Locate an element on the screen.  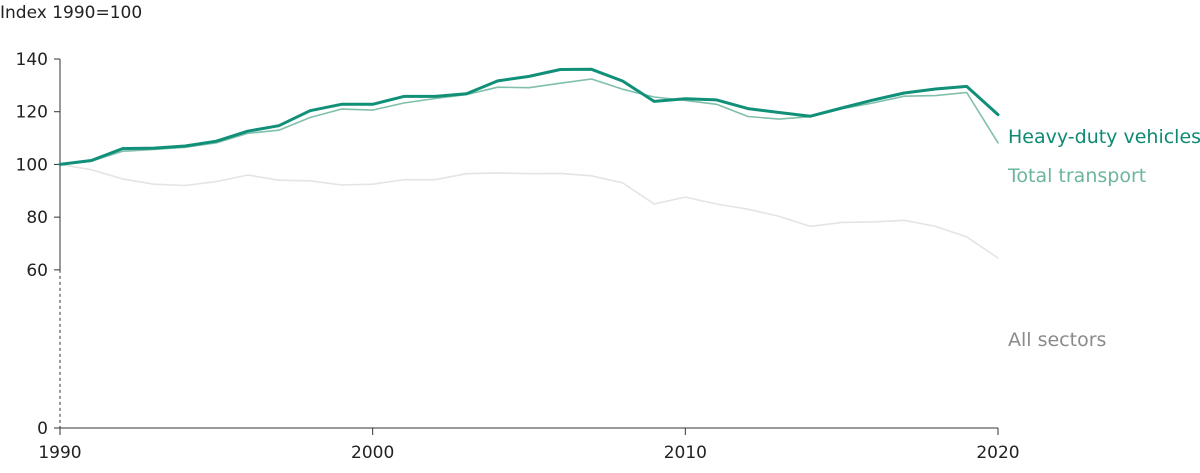
y-axis: 0 60 80 100 120 140 is located at coordinates (38, 244).